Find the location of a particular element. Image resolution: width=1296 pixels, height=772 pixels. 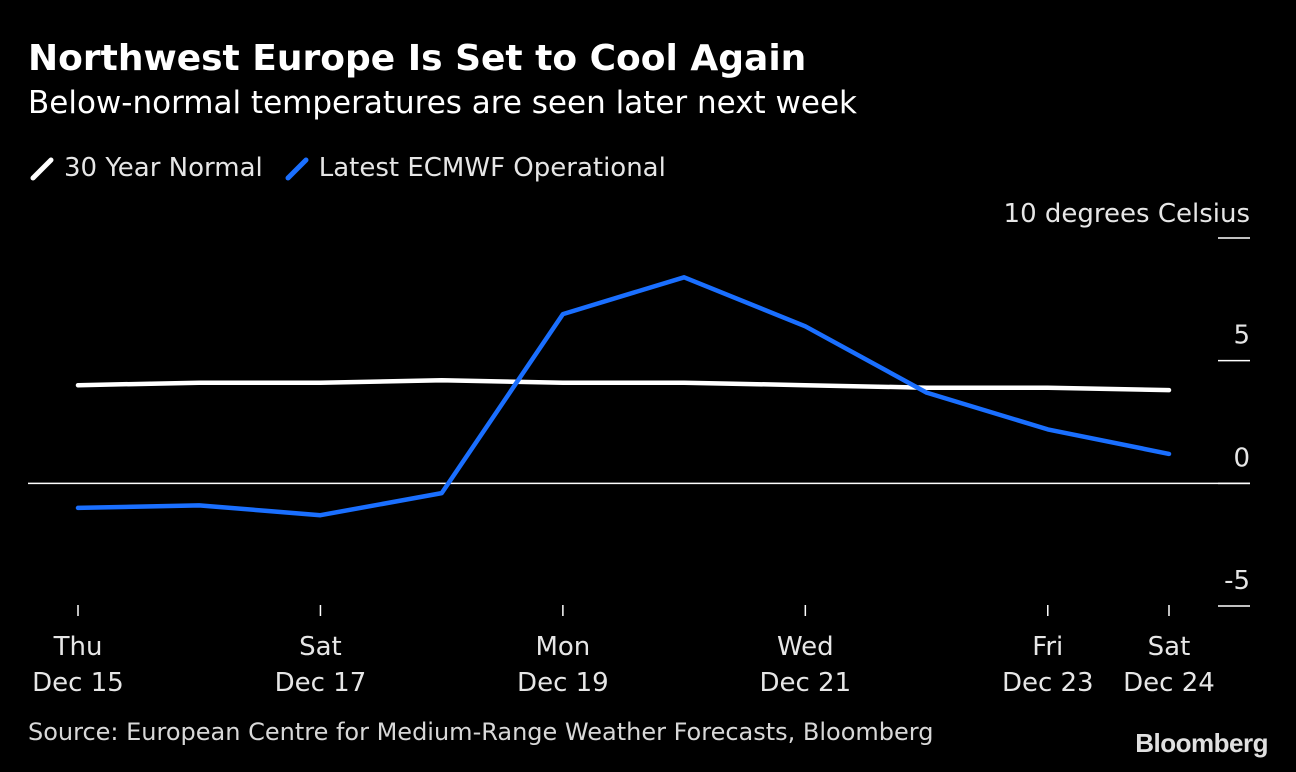

legend-item-ecmwf: Latest ECMWF Operational is located at coordinates (474, 168).